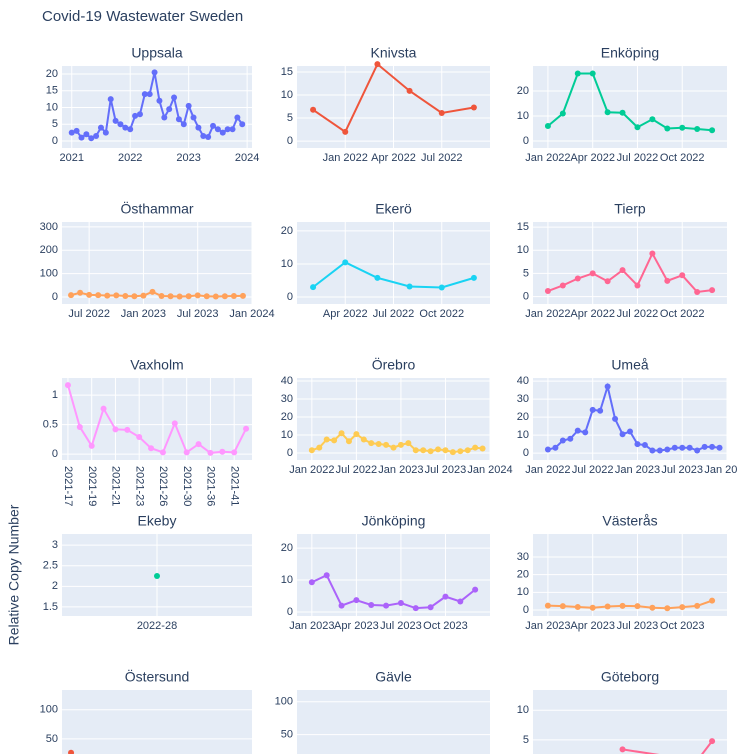  Describe the element at coordinates (147, 572) in the screenshot. I see `subplot: Ekeby 1.5 2 2.5 3 2022-28` at that location.